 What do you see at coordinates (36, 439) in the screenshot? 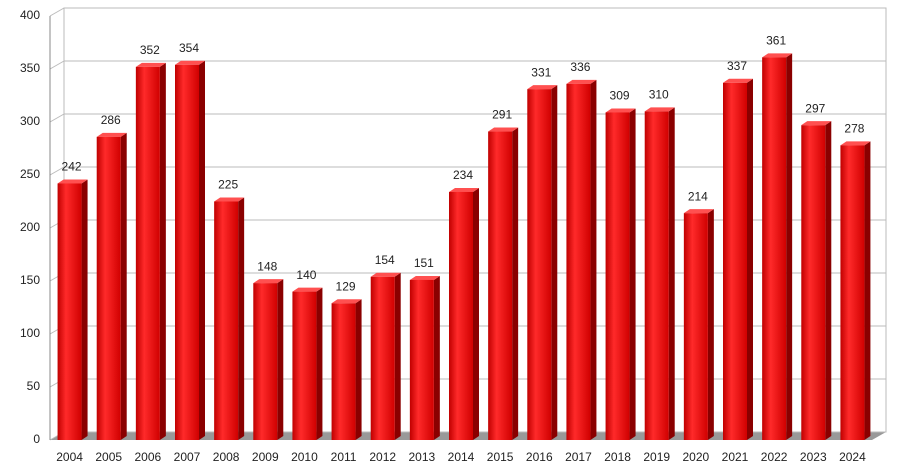
I see `y-tick-label: 0` at bounding box center [36, 439].